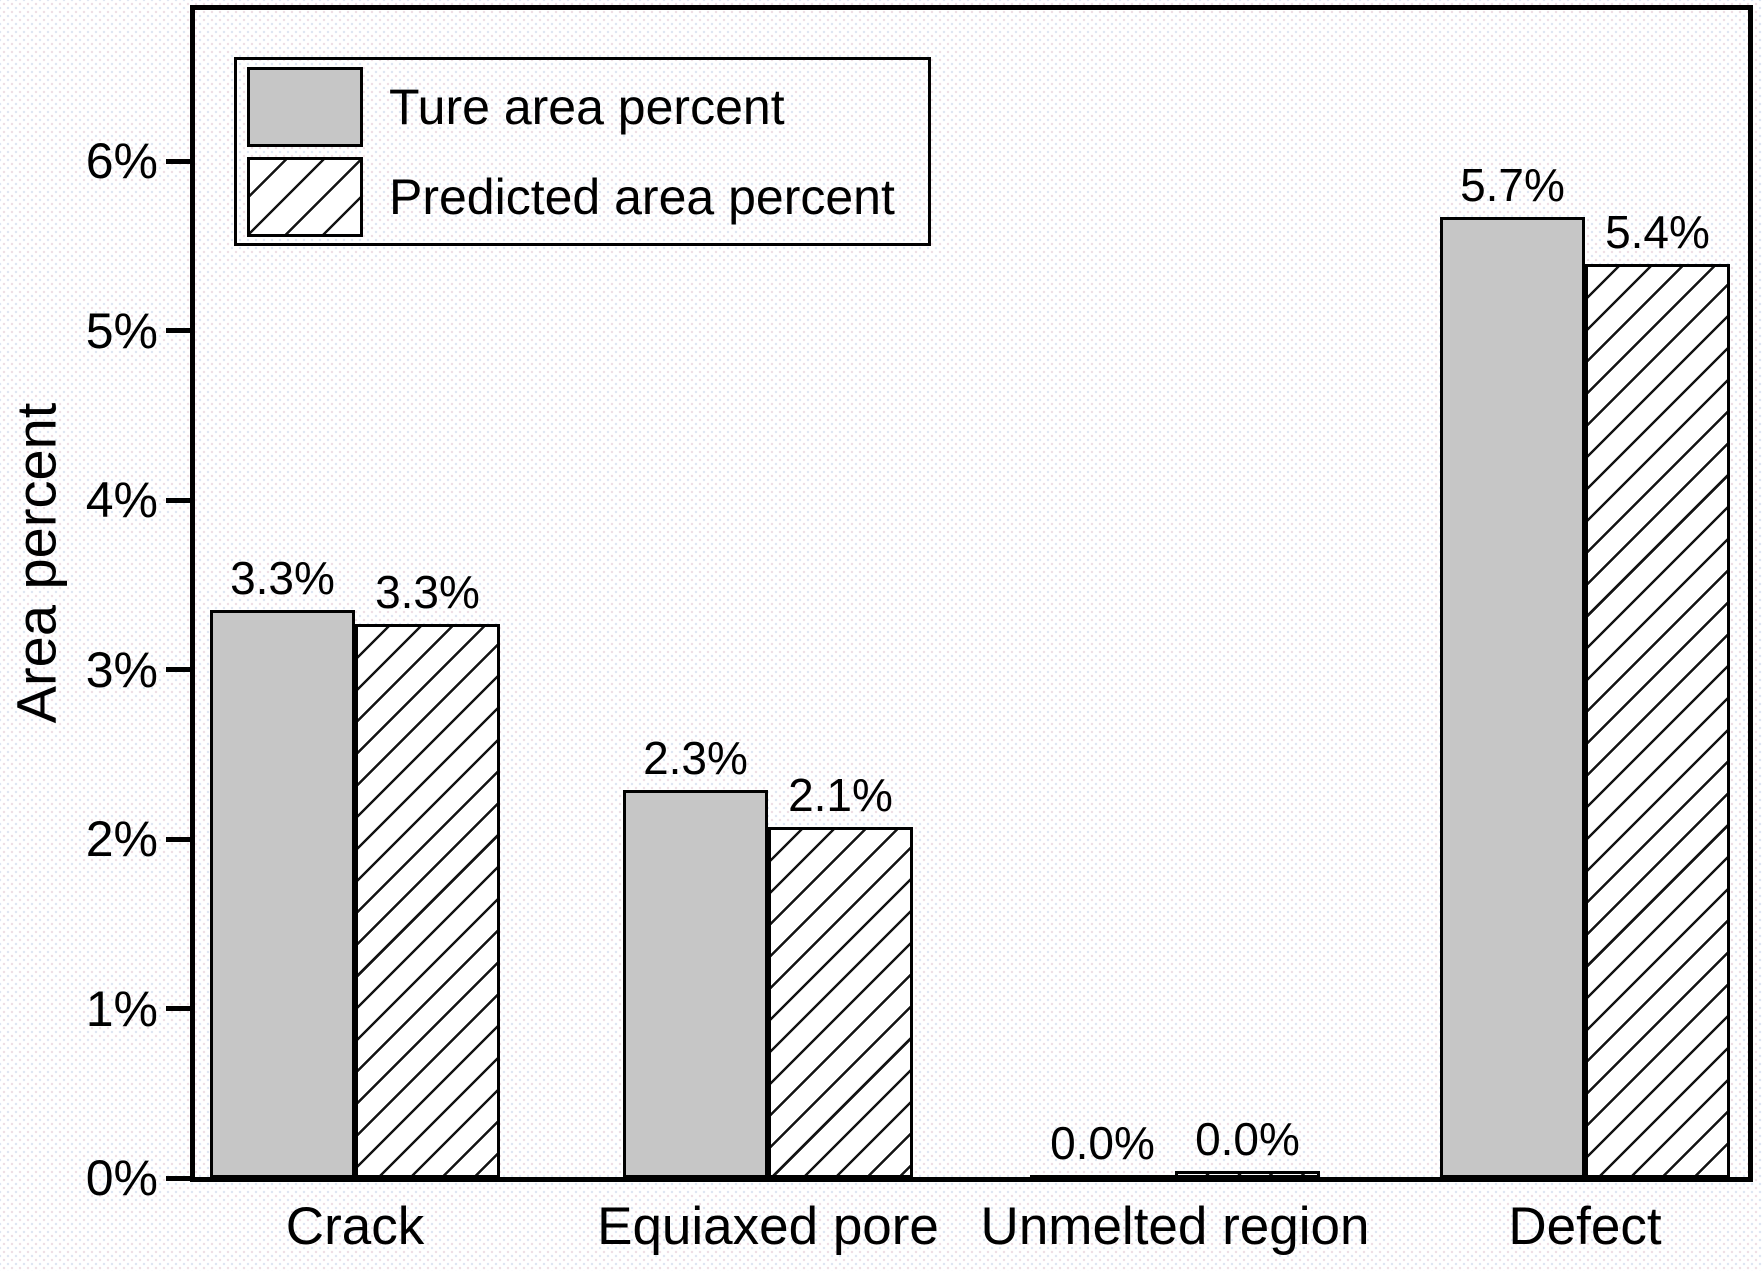  I want to click on x-category-label-unmelted-region: Unmelted region, so click(1175, 1226).